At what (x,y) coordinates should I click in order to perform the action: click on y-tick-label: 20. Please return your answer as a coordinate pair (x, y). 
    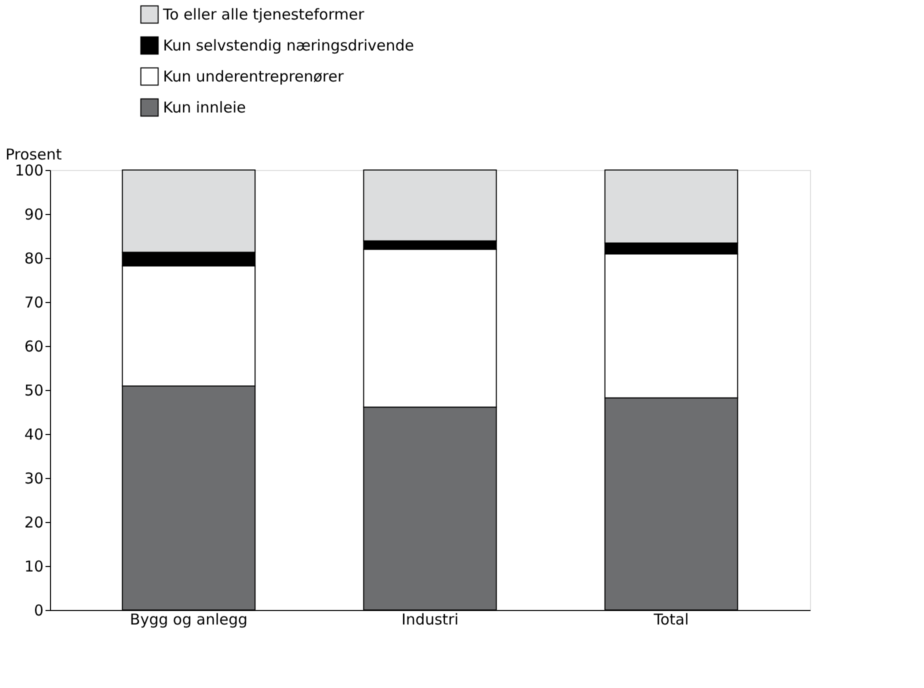
    Looking at the image, I should click on (34, 523).